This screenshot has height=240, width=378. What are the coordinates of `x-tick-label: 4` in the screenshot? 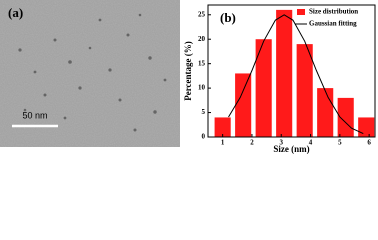 It's located at (311, 143).